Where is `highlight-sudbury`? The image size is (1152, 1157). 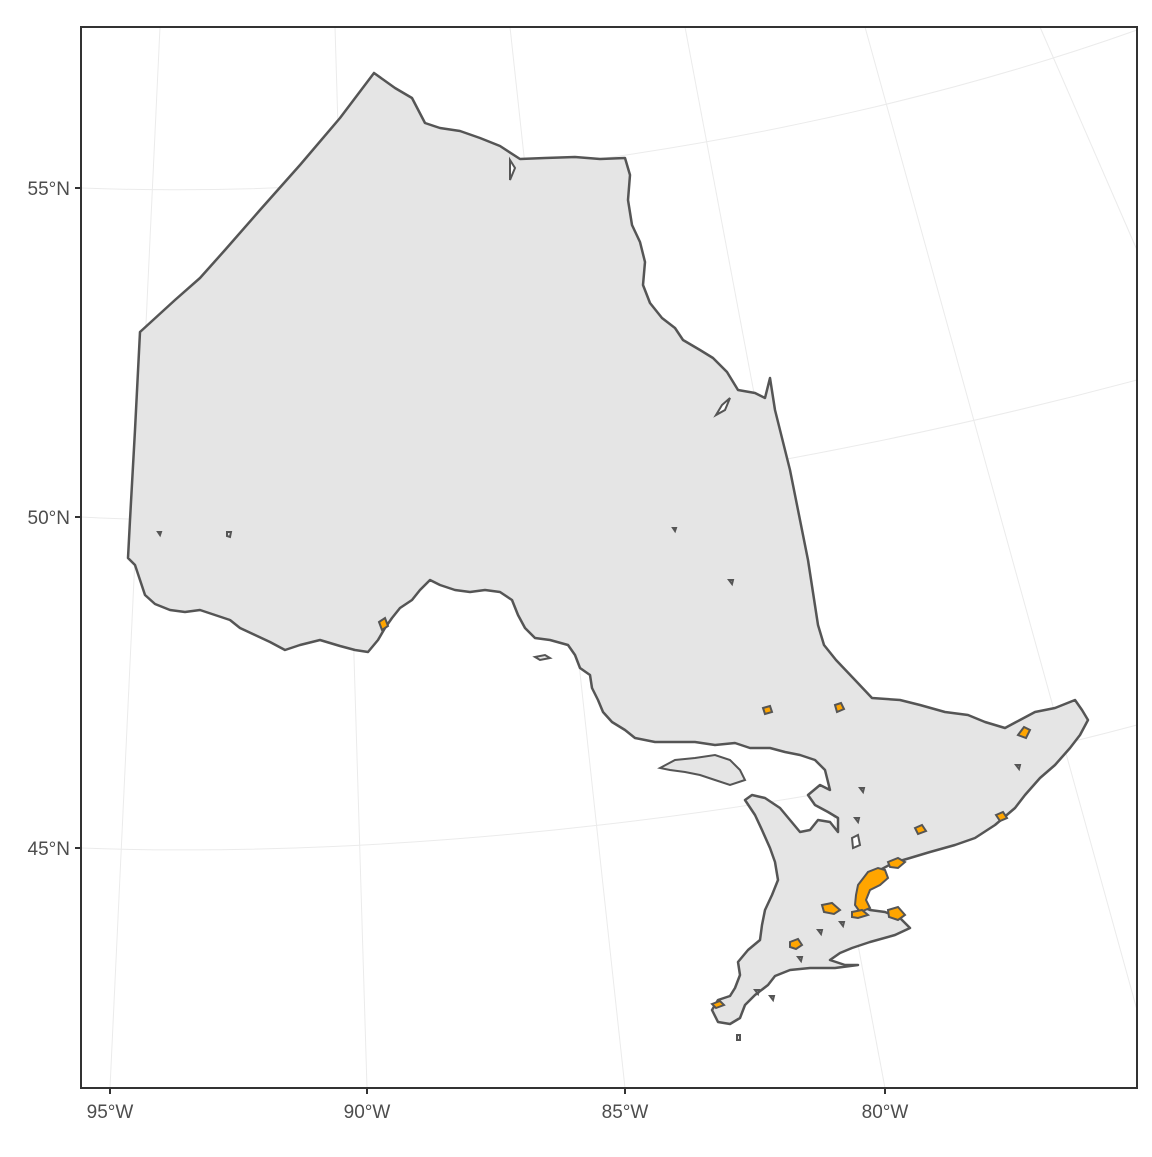
highlight-sudbury is located at coordinates (767, 710).